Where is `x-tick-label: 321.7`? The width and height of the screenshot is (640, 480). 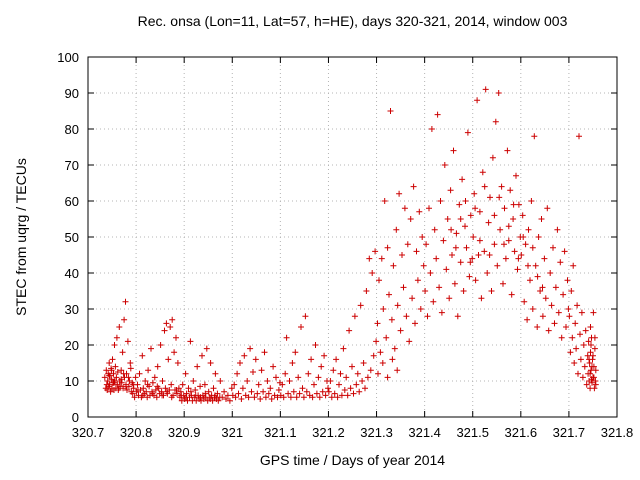
x-tick-label: 321.7 is located at coordinates (569, 432).